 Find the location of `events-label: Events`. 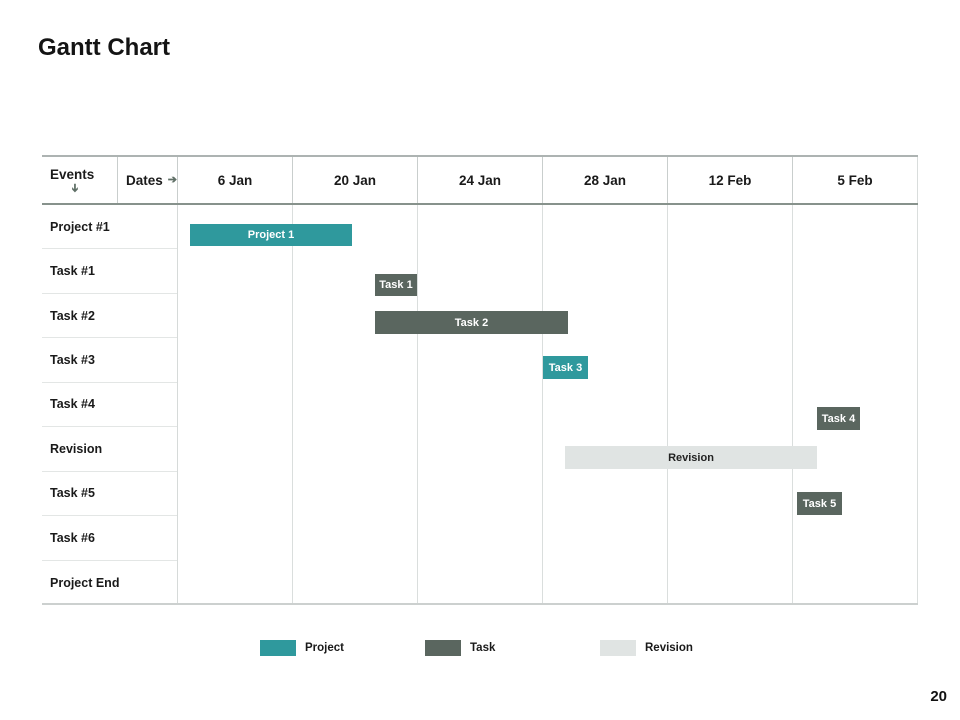

events-label: Events is located at coordinates (72, 174).